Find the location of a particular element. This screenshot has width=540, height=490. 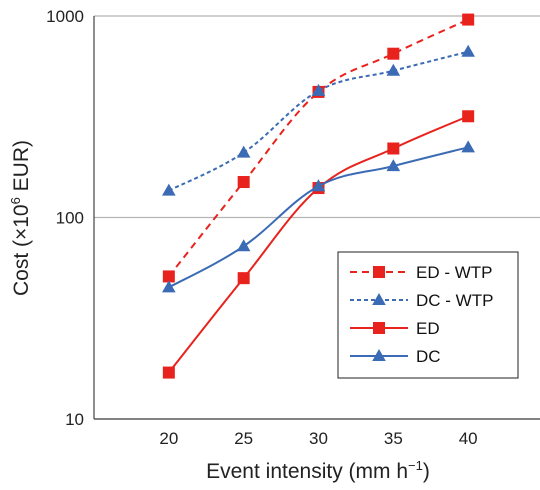

legend-label-dc: DC is located at coordinates (428, 356).